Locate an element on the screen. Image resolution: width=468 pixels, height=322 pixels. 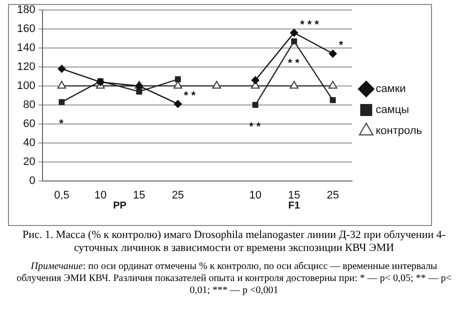
legend-label: самцы is located at coordinates (393, 110).